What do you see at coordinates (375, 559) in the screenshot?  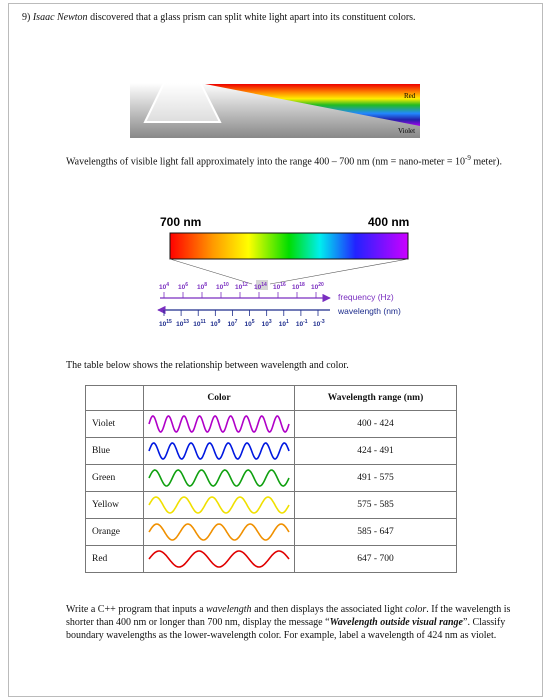 I see `wavelength-range: 647 - 700` at bounding box center [375, 559].